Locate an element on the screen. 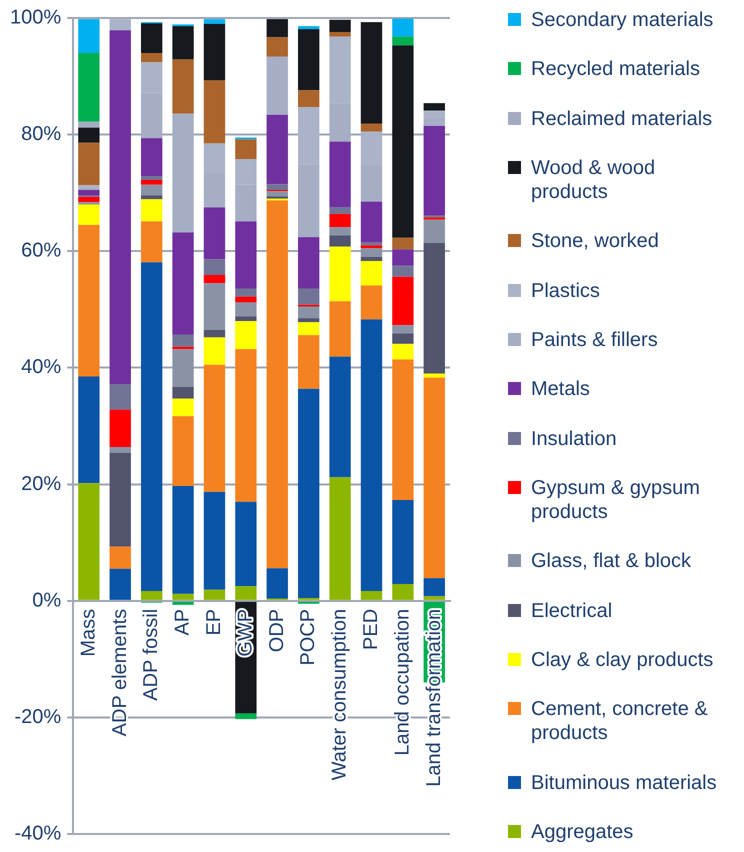 Image resolution: width=744 pixels, height=852 pixels. legend-label: Insulation is located at coordinates (574, 438).